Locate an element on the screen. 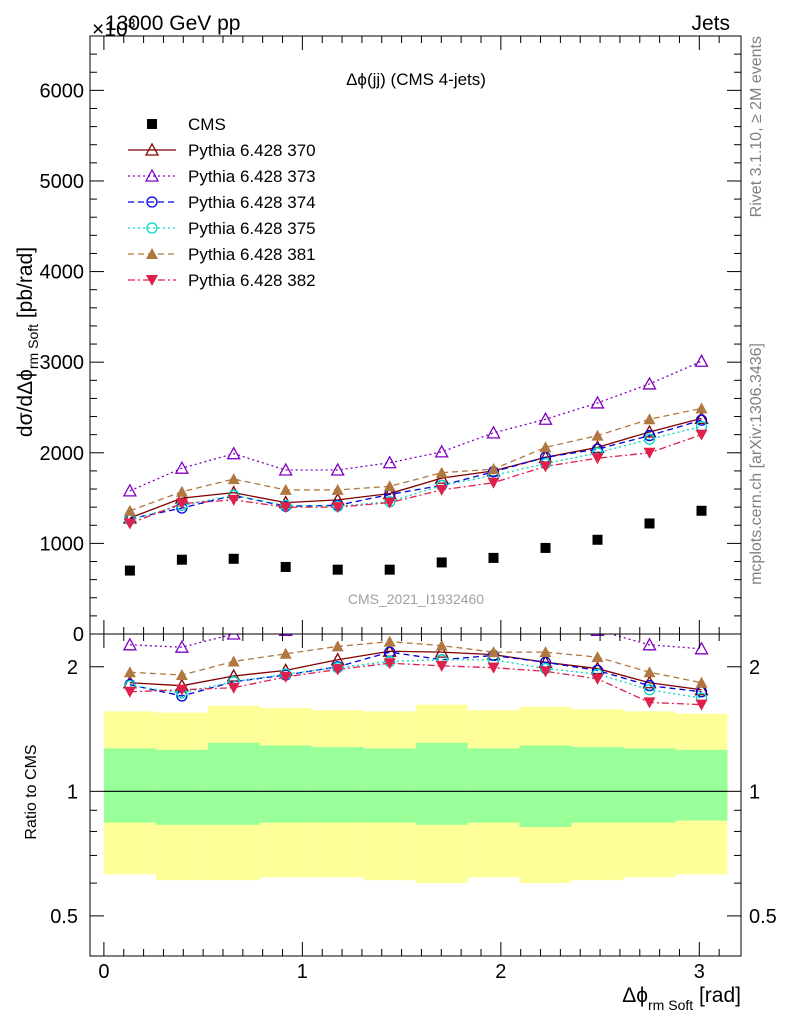  x-label-sub: rm Soft is located at coordinates (670, 1005).